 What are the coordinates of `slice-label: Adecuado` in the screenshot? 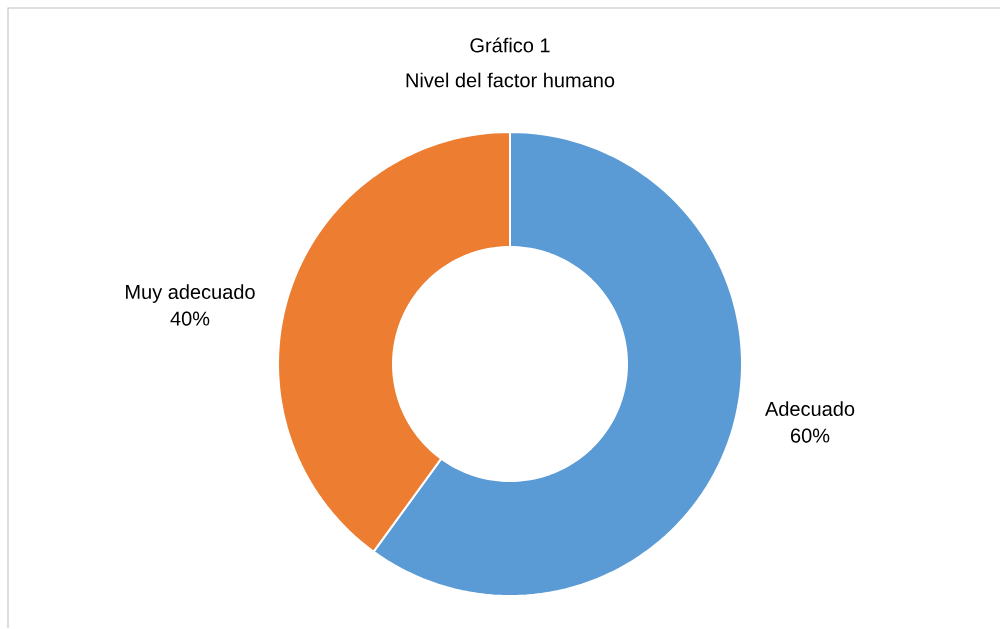 It's located at (810, 409).